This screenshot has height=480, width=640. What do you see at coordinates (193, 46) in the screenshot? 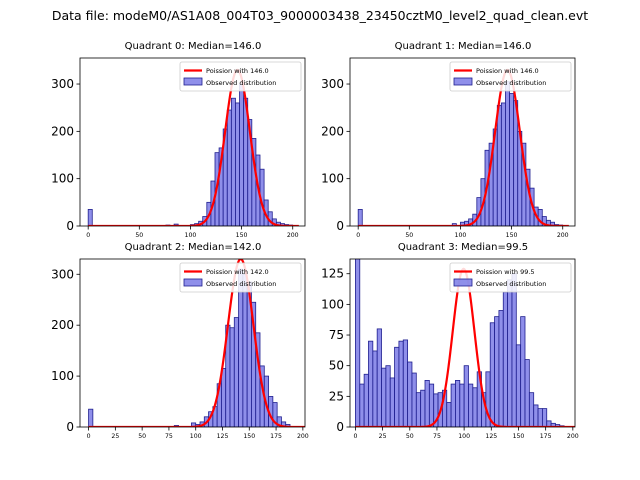
I see `subplot-title: Quadrant 0: Median=146.0` at bounding box center [193, 46].